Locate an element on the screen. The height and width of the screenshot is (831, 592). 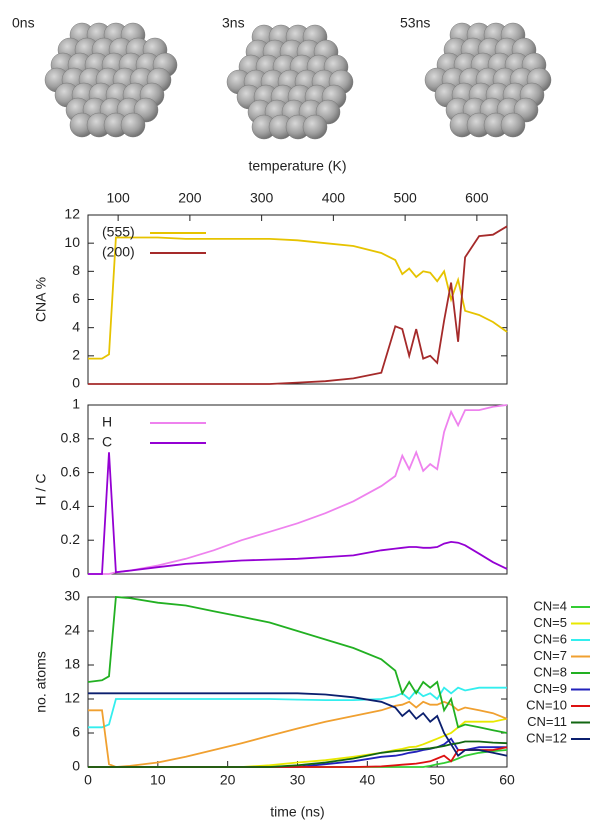
x2-axis-label: temperature (K) is located at coordinates (297, 166).